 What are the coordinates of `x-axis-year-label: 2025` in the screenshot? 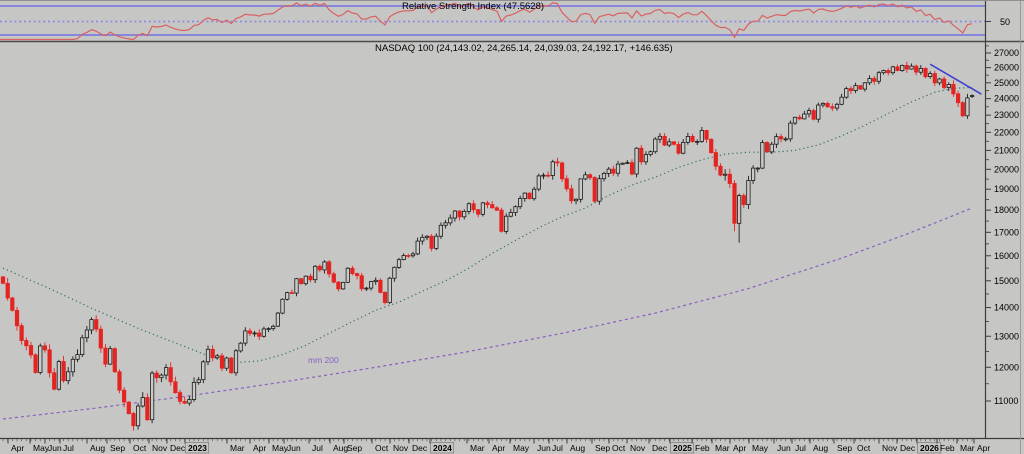 It's located at (682, 448).